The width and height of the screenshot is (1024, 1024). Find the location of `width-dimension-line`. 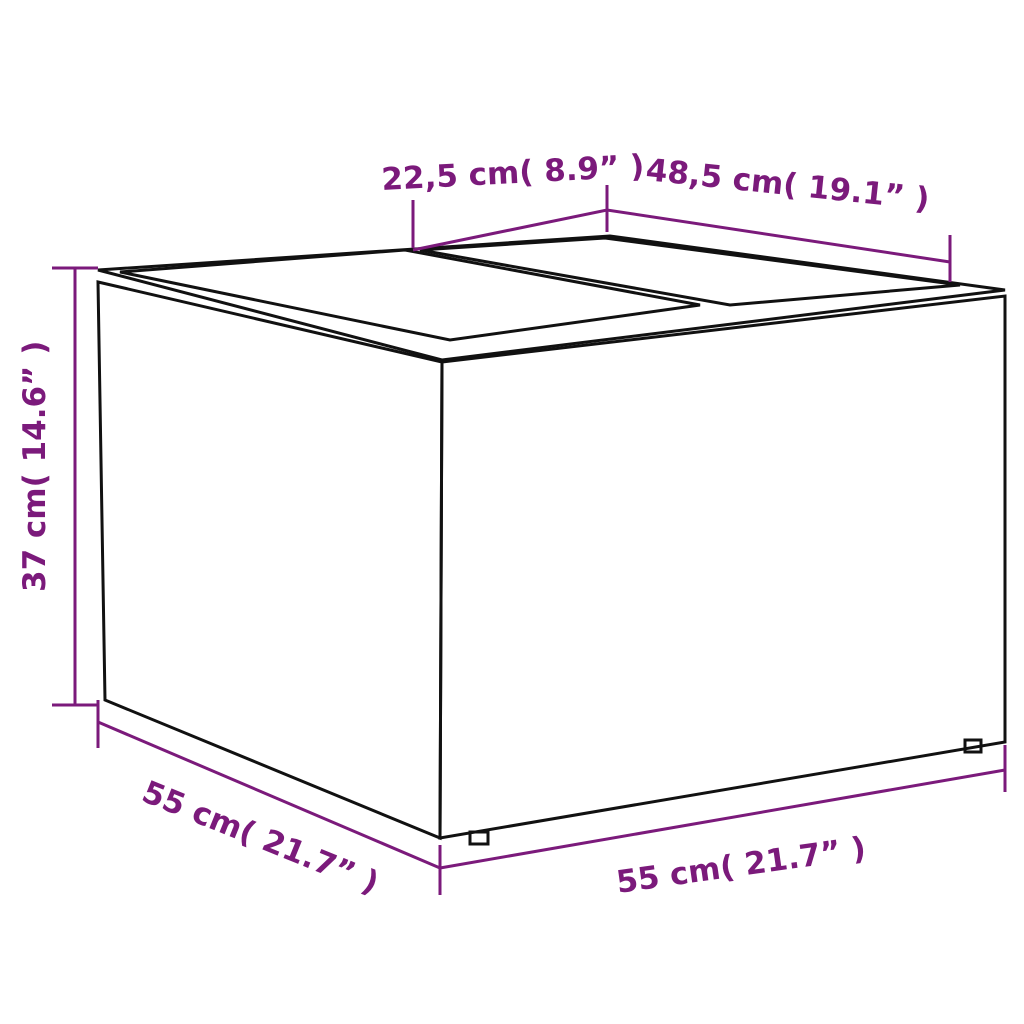

width-dimension-line is located at coordinates (722, 819).